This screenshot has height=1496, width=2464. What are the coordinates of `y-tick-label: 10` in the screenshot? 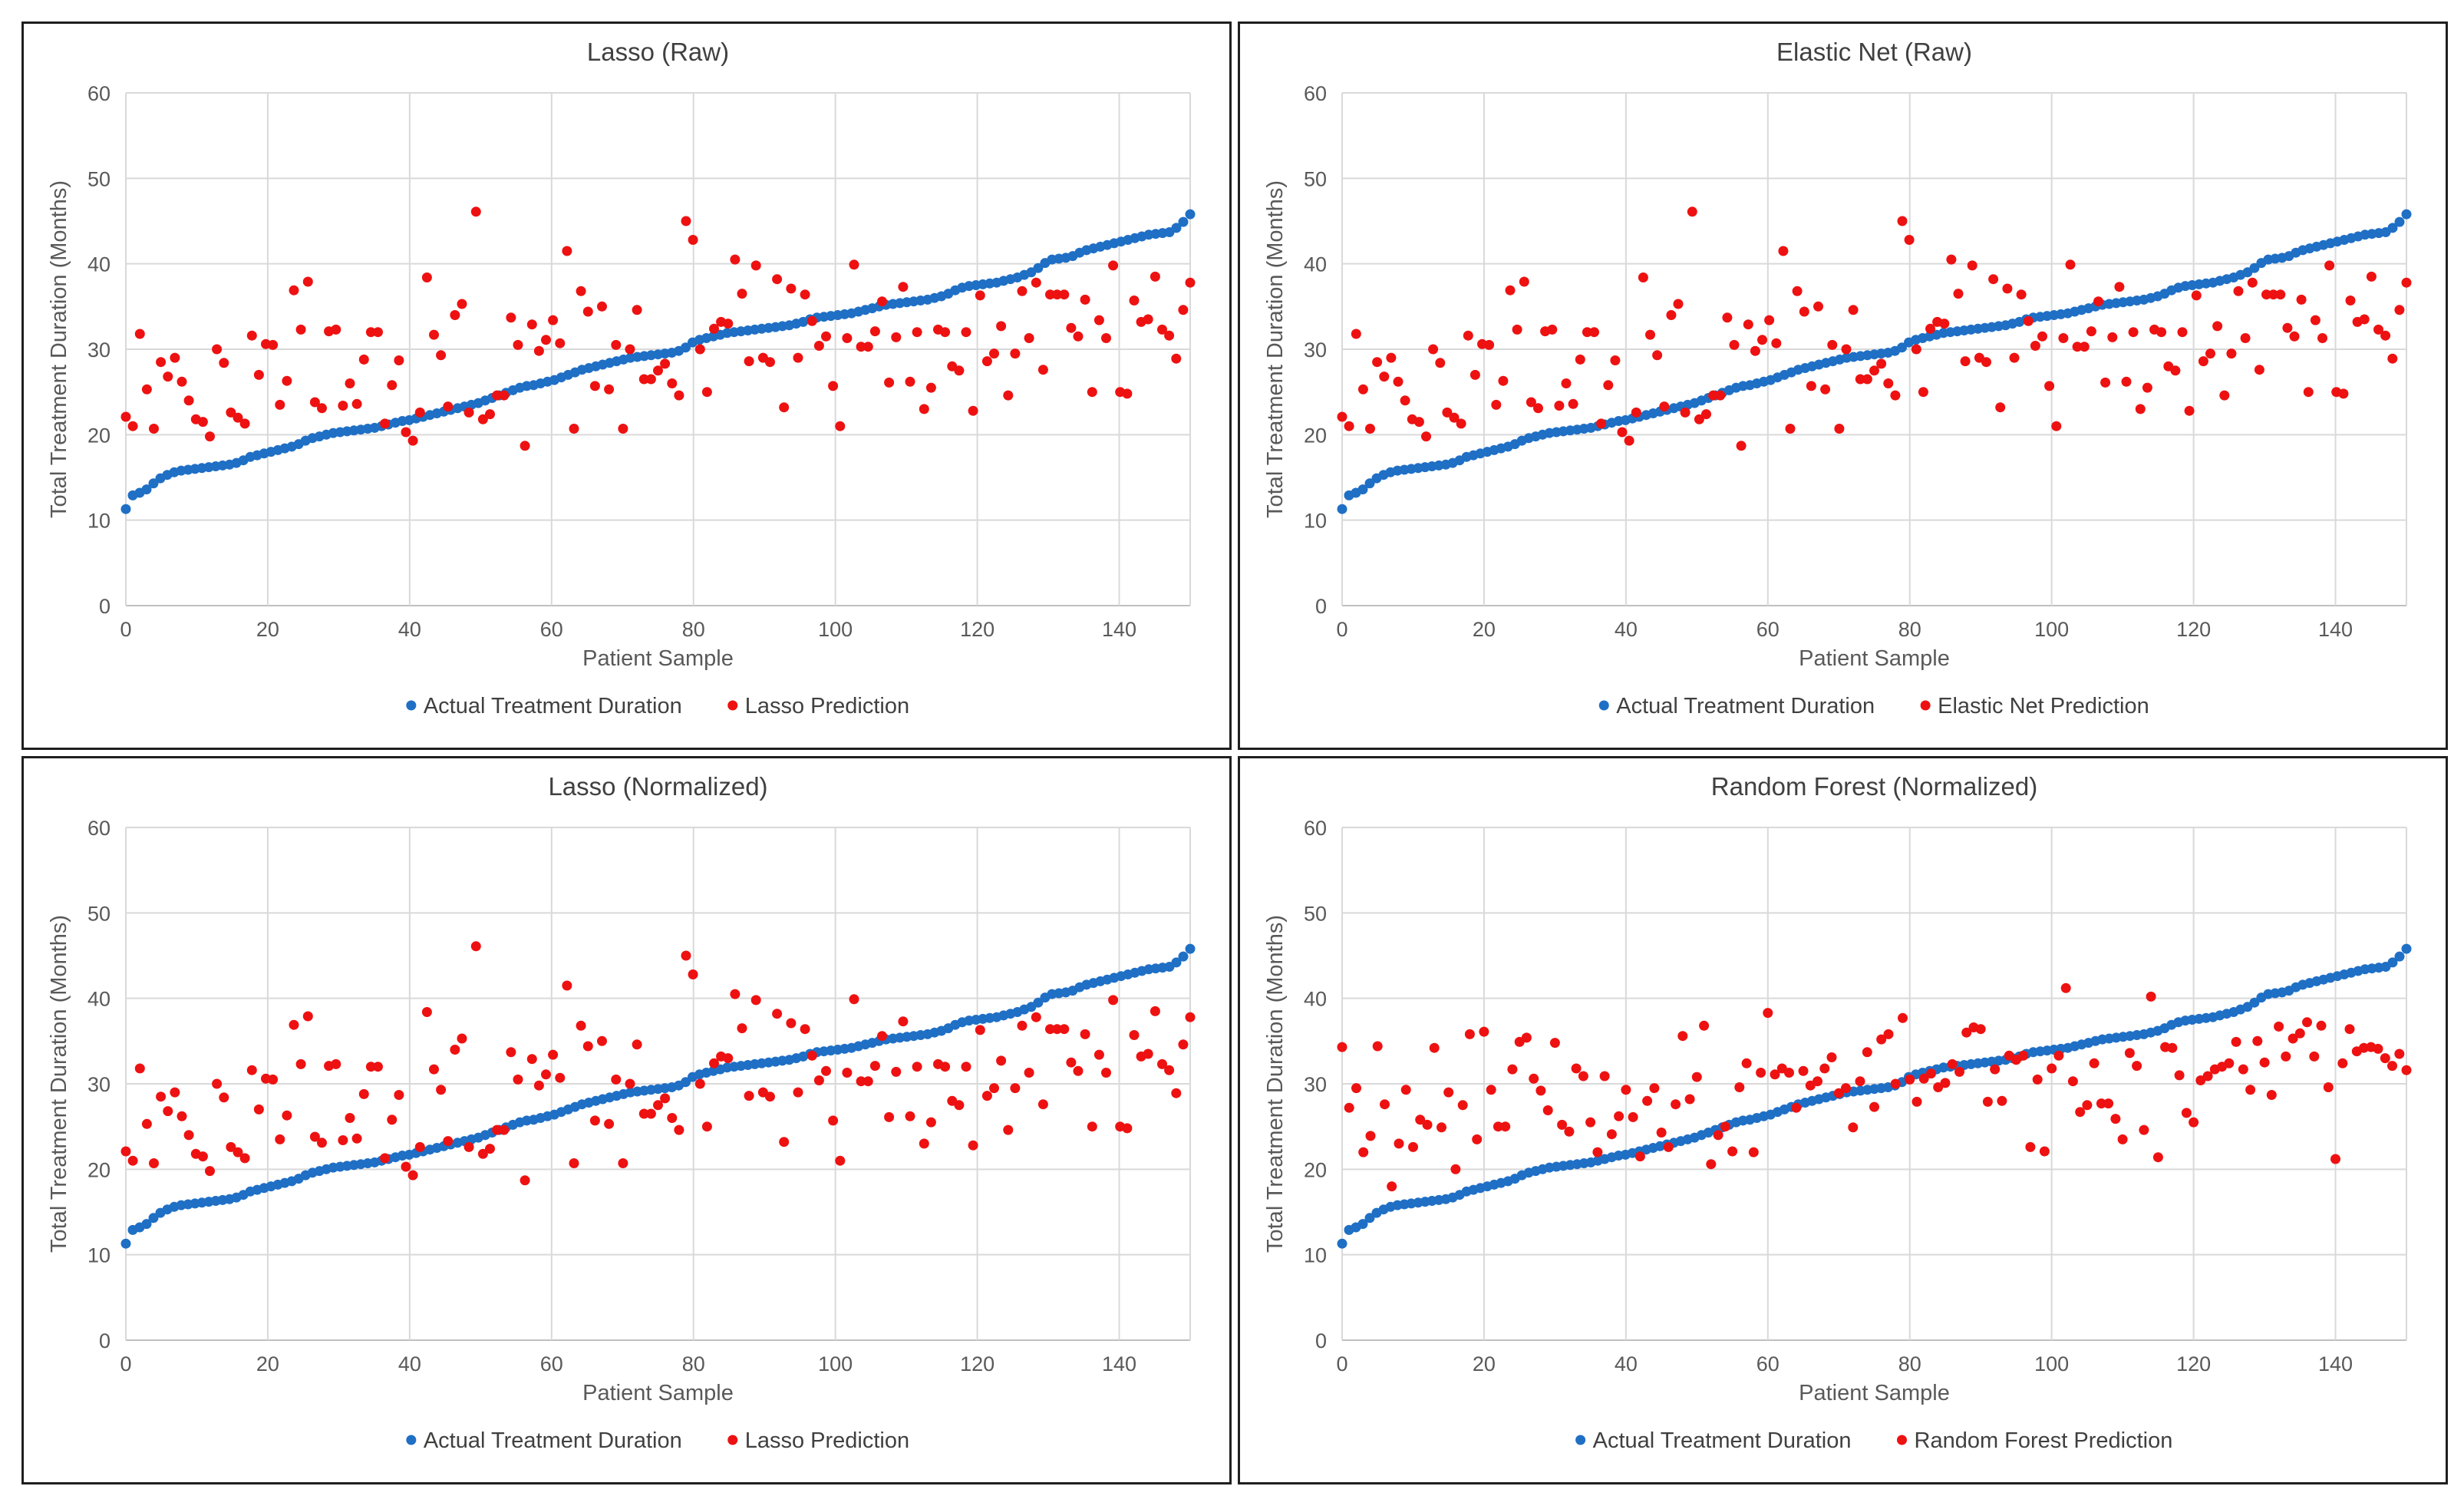 It's located at (99, 1255).